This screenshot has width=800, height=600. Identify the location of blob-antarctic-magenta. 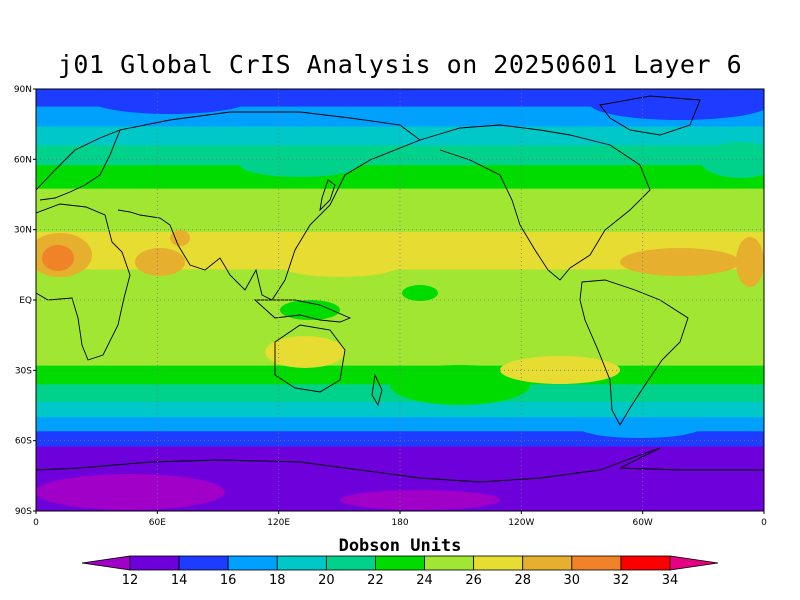
(130, 492).